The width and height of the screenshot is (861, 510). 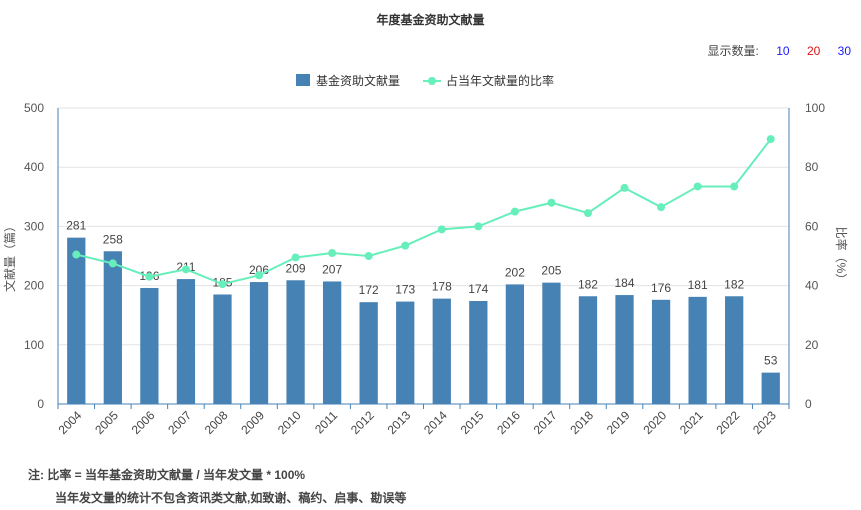 What do you see at coordinates (812, 286) in the screenshot?
I see `y-tick-label-right: 40` at bounding box center [812, 286].